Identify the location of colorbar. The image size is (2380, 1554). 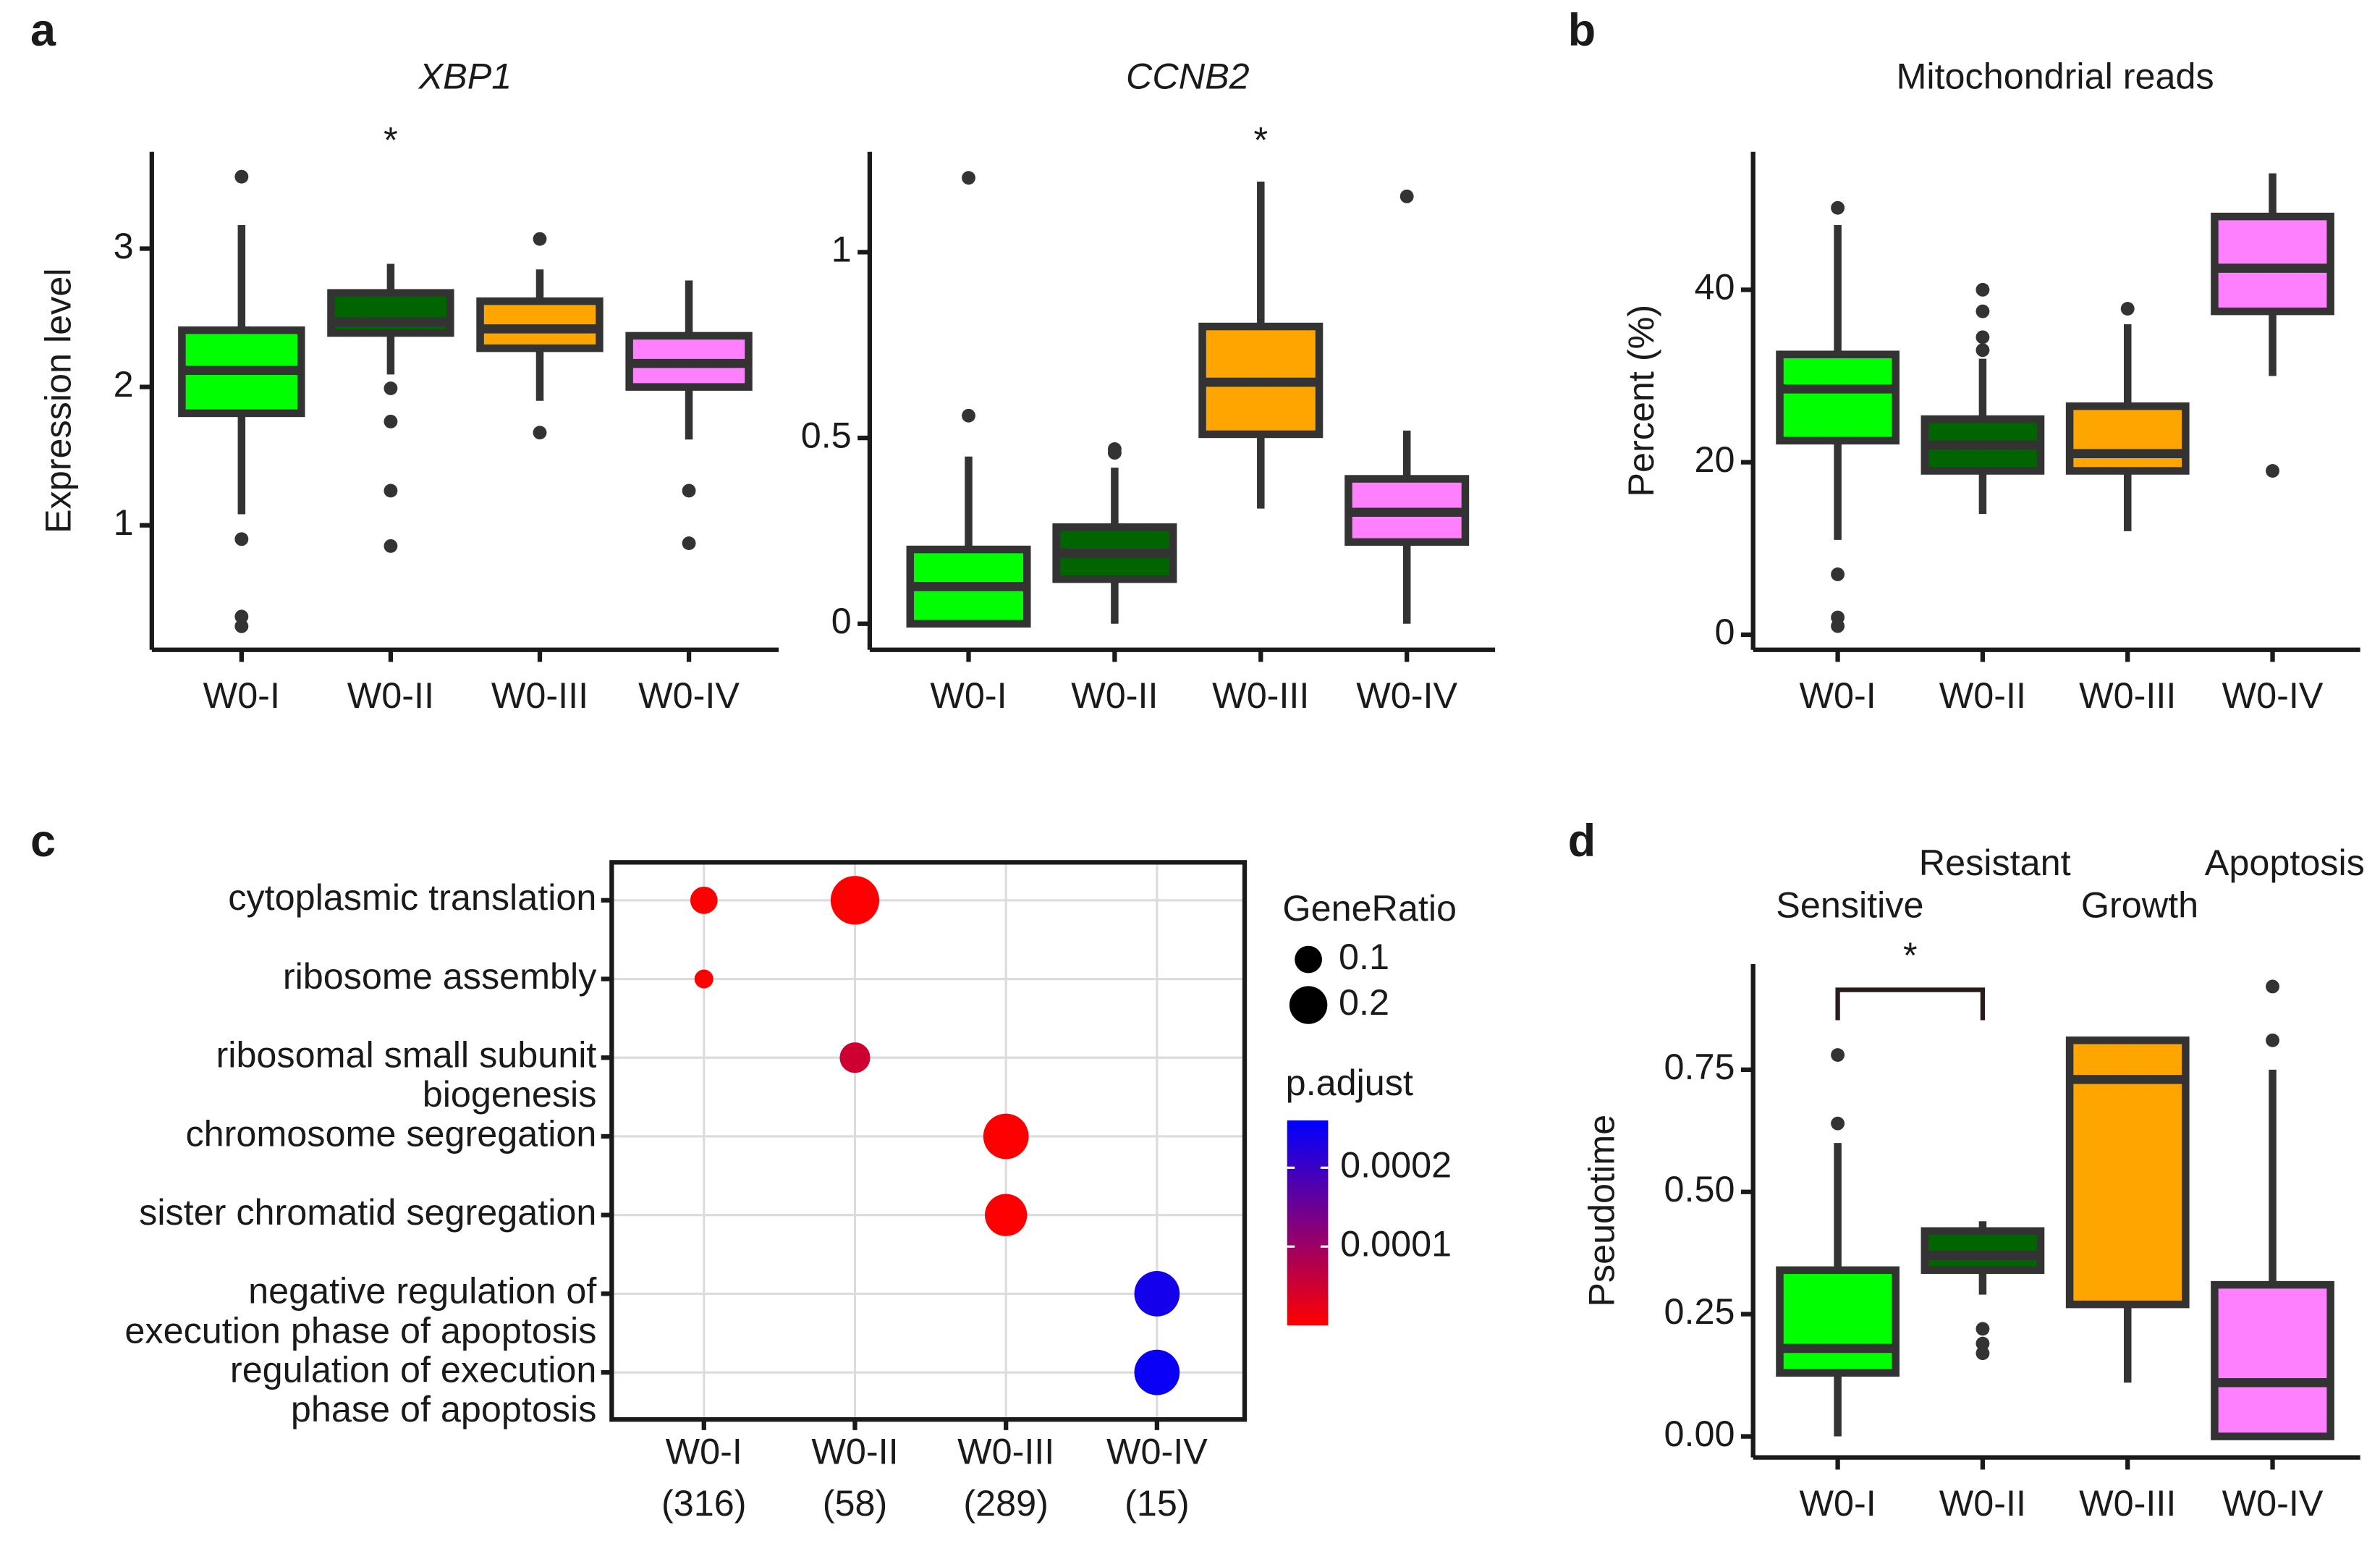
(1308, 1223).